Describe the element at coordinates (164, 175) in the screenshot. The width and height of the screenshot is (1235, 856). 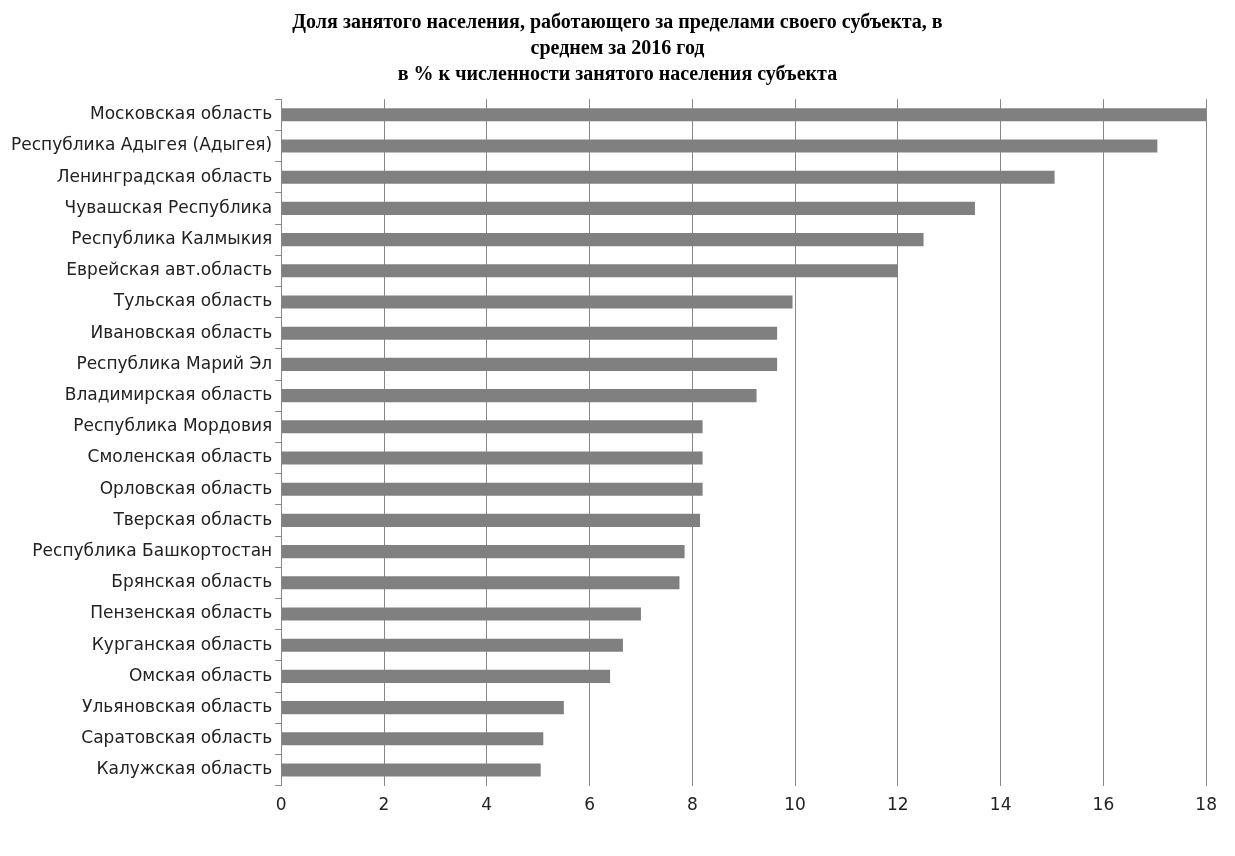
I see `y-tick-label: Ленинградская область` at that location.